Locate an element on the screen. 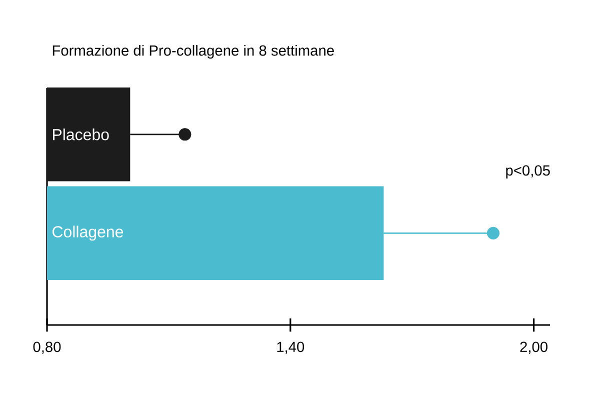 This screenshot has height=398, width=600. y-tick-label: Placebo is located at coordinates (81, 134).